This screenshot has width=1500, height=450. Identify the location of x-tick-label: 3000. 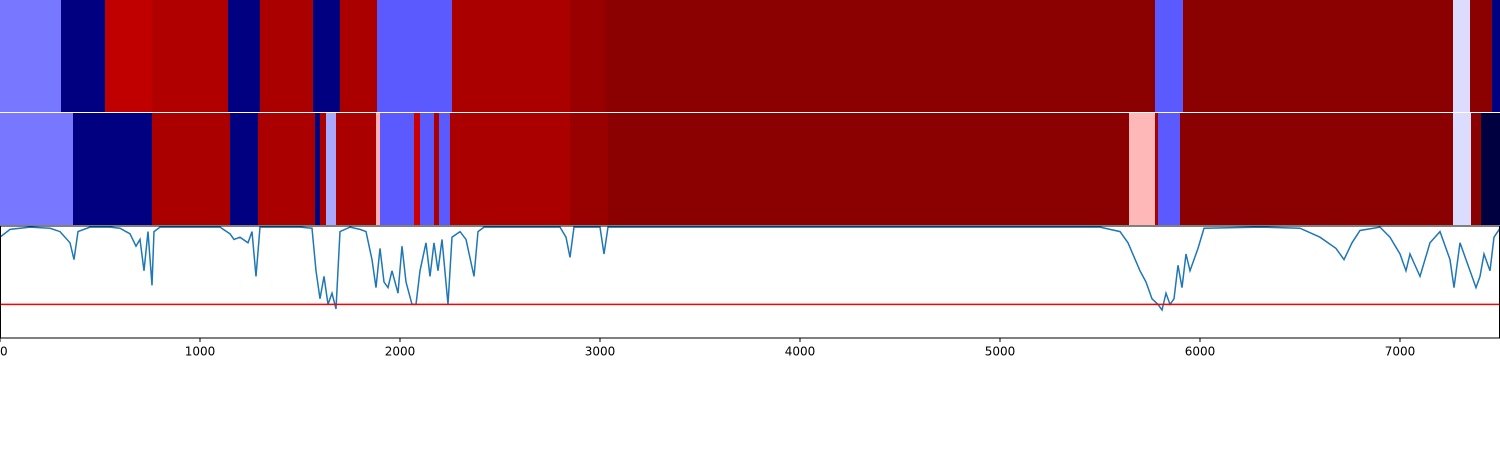
(600, 352).